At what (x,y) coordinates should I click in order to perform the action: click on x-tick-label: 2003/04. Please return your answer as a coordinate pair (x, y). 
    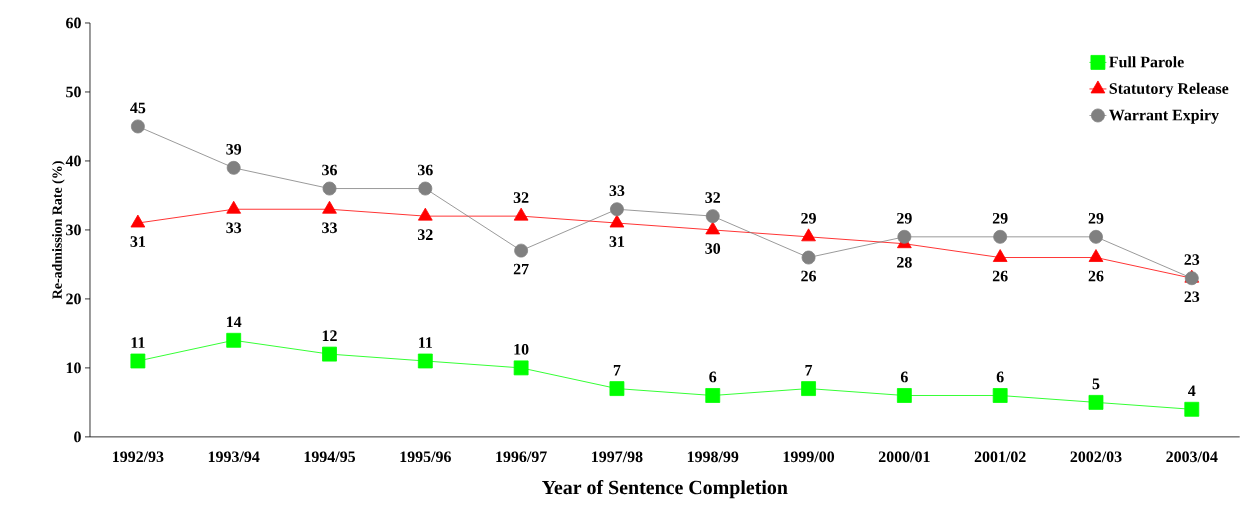
    Looking at the image, I should click on (1192, 457).